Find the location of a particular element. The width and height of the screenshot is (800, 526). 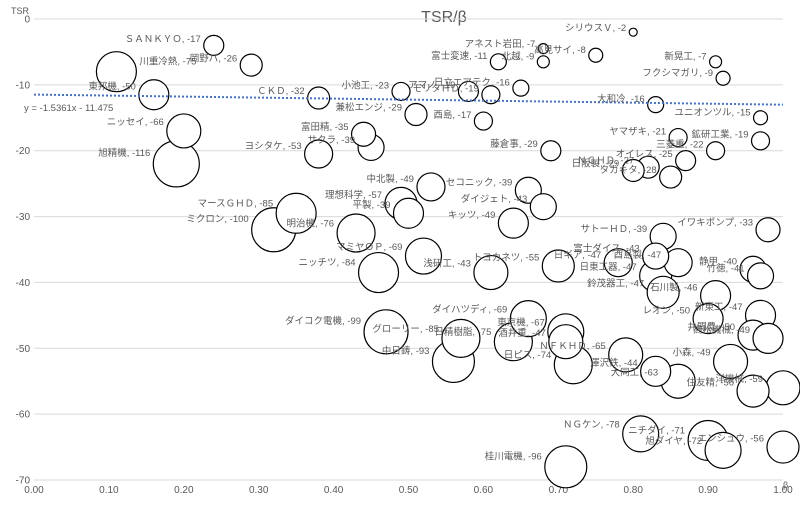

data-label: オイレス, -25 is located at coordinates (644, 154).